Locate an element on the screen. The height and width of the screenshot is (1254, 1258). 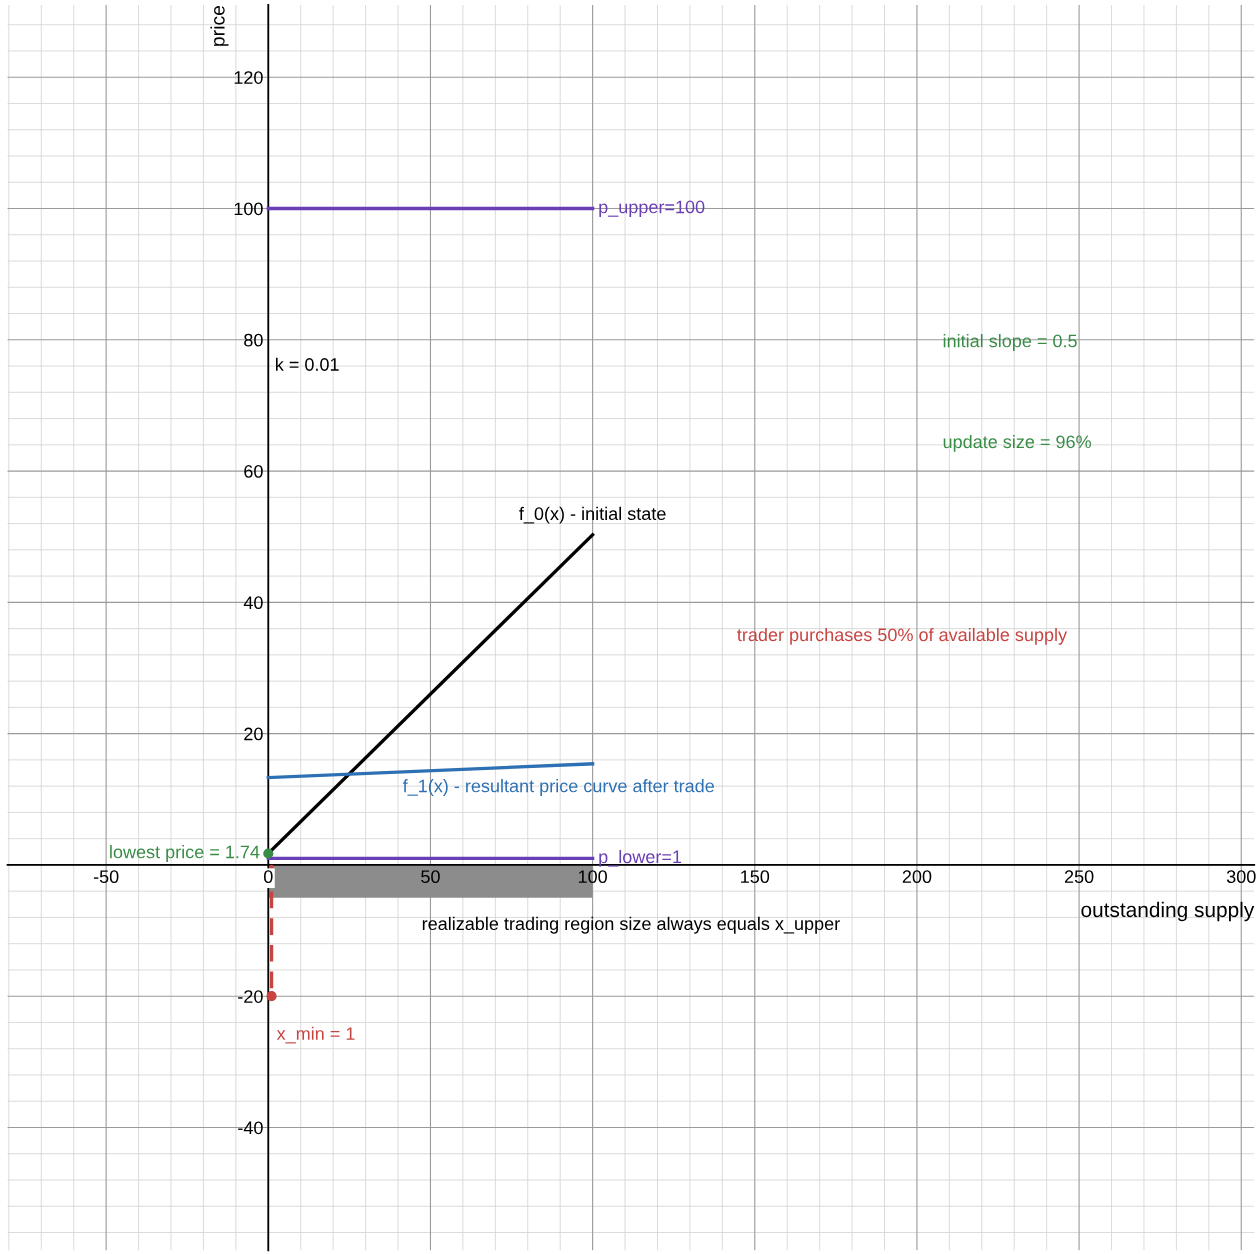
annotation: k = 0.01 is located at coordinates (307, 364).